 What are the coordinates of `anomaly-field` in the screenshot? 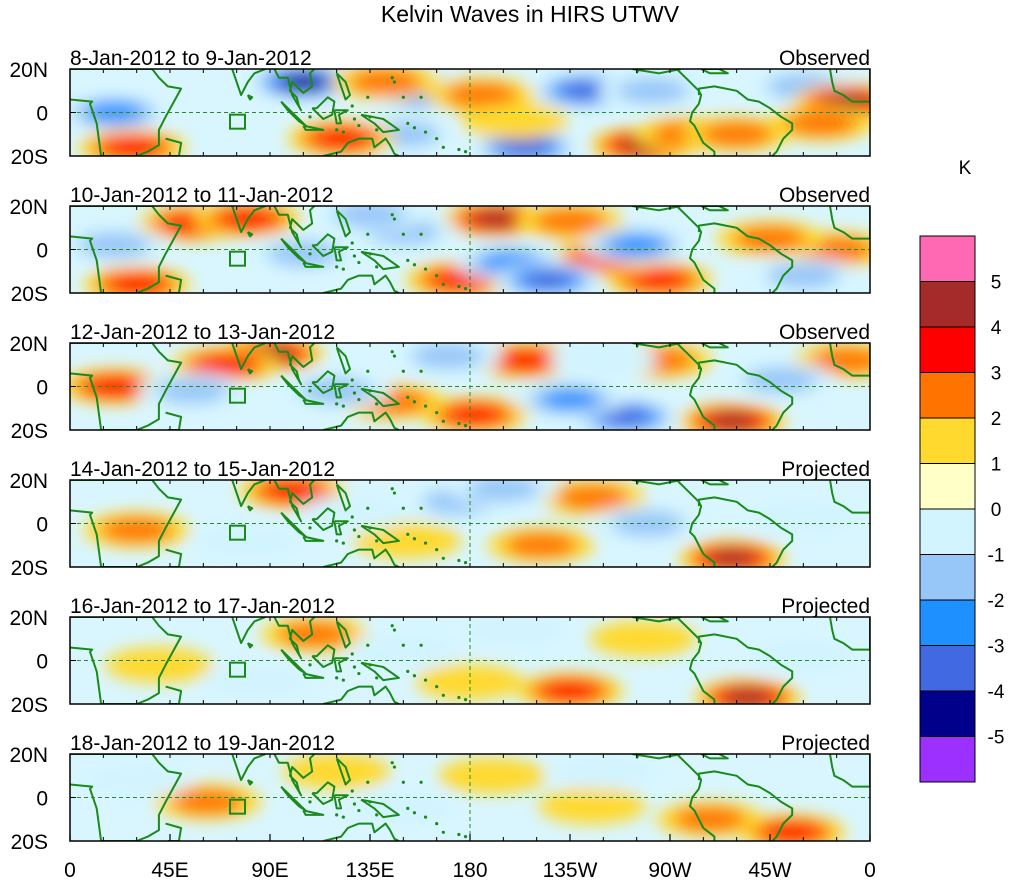 It's located at (470, 660).